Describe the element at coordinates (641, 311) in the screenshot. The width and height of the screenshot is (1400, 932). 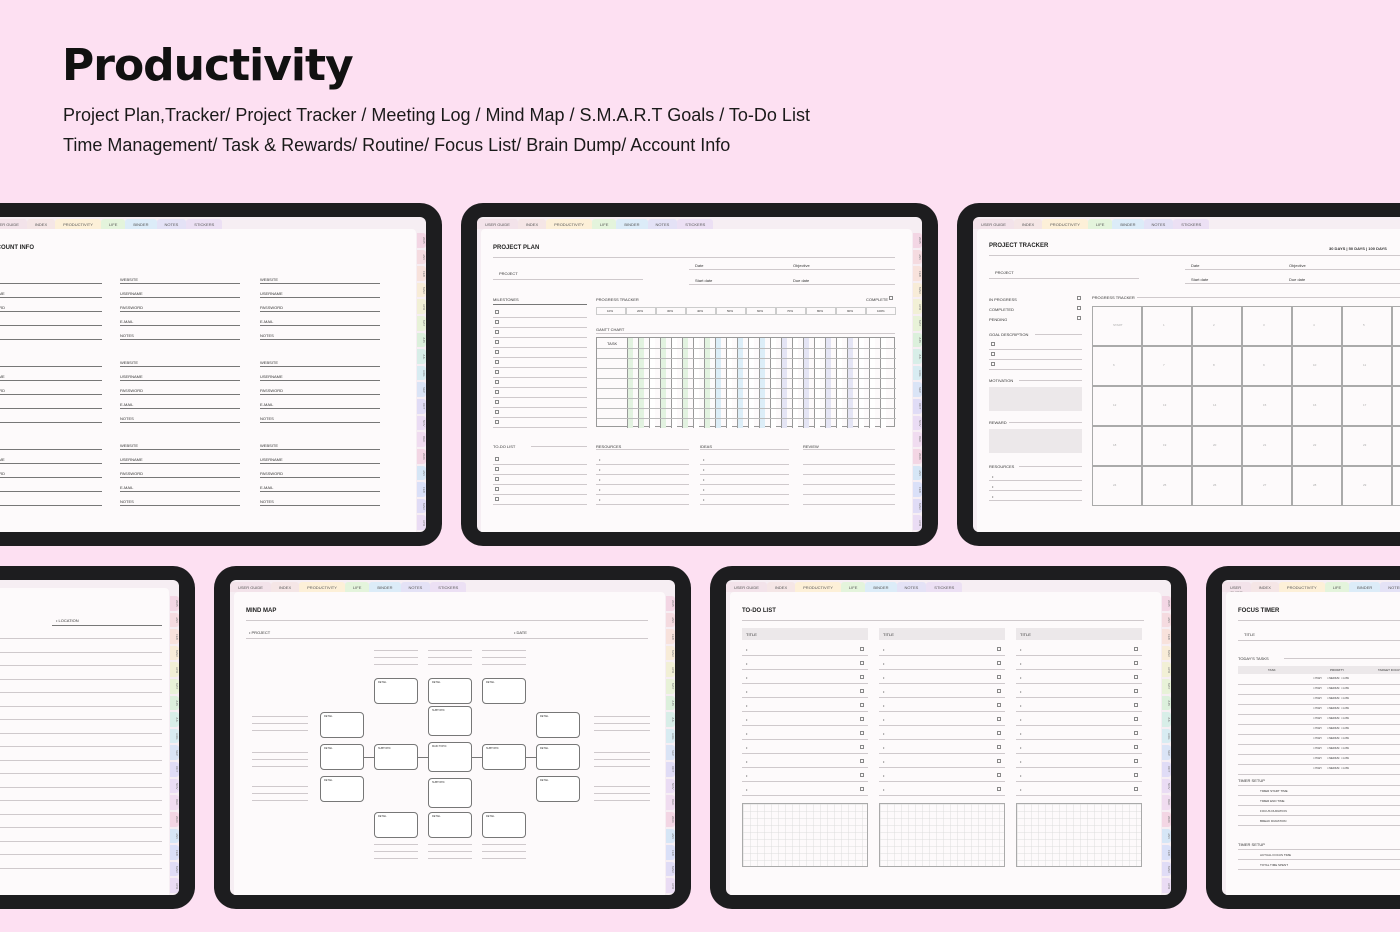
I see `progress-cell: 20%` at that location.